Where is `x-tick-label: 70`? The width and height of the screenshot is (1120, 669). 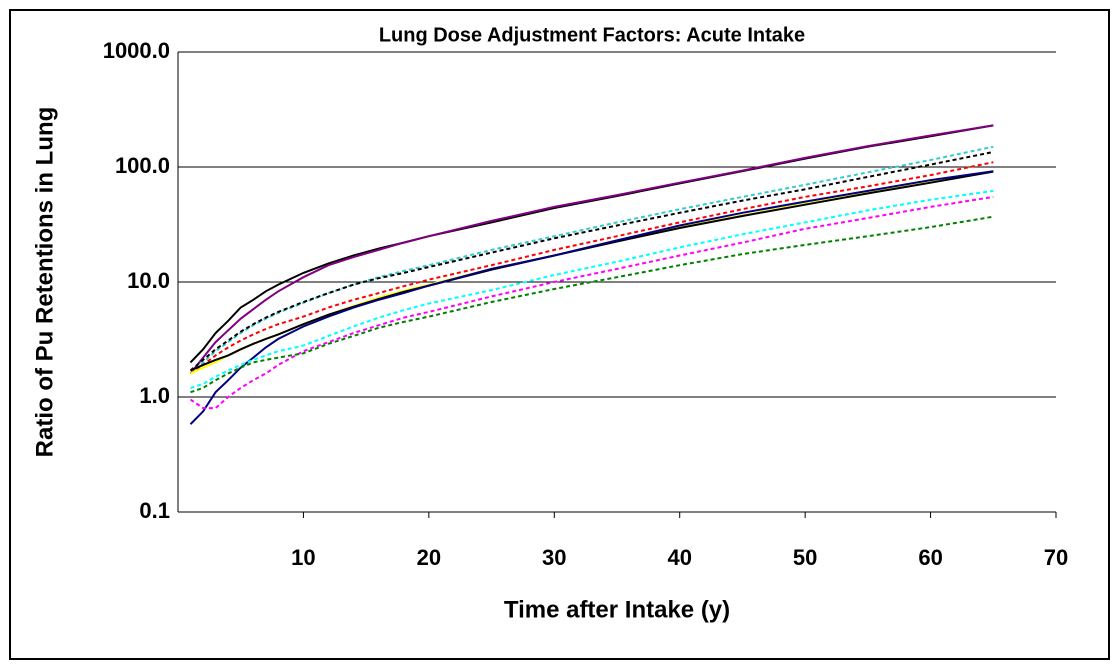
x-tick-label: 70 is located at coordinates (1056, 557).